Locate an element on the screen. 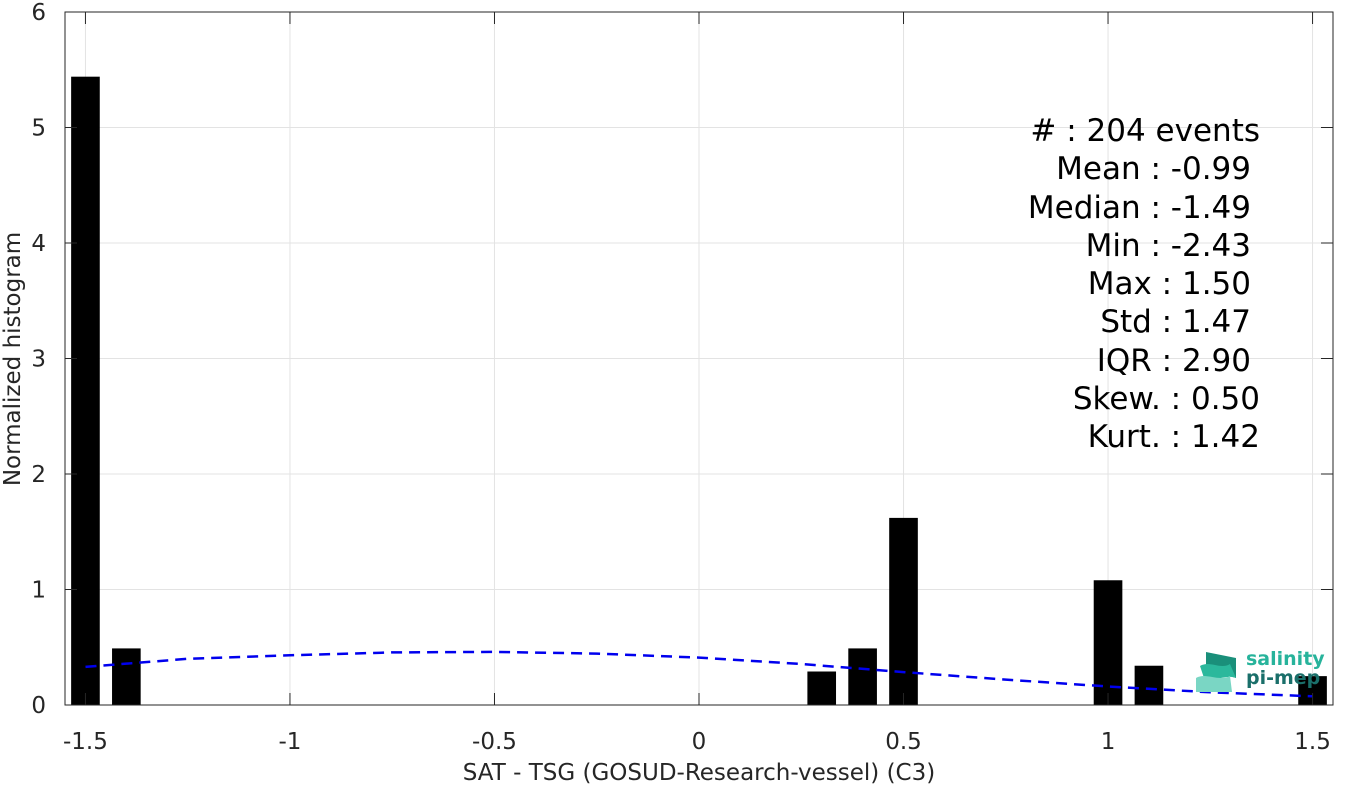 The image size is (1345, 785). x-axis-label: SAT - TSG (GOSUD-Research-vessel) (C3) is located at coordinates (699, 772).